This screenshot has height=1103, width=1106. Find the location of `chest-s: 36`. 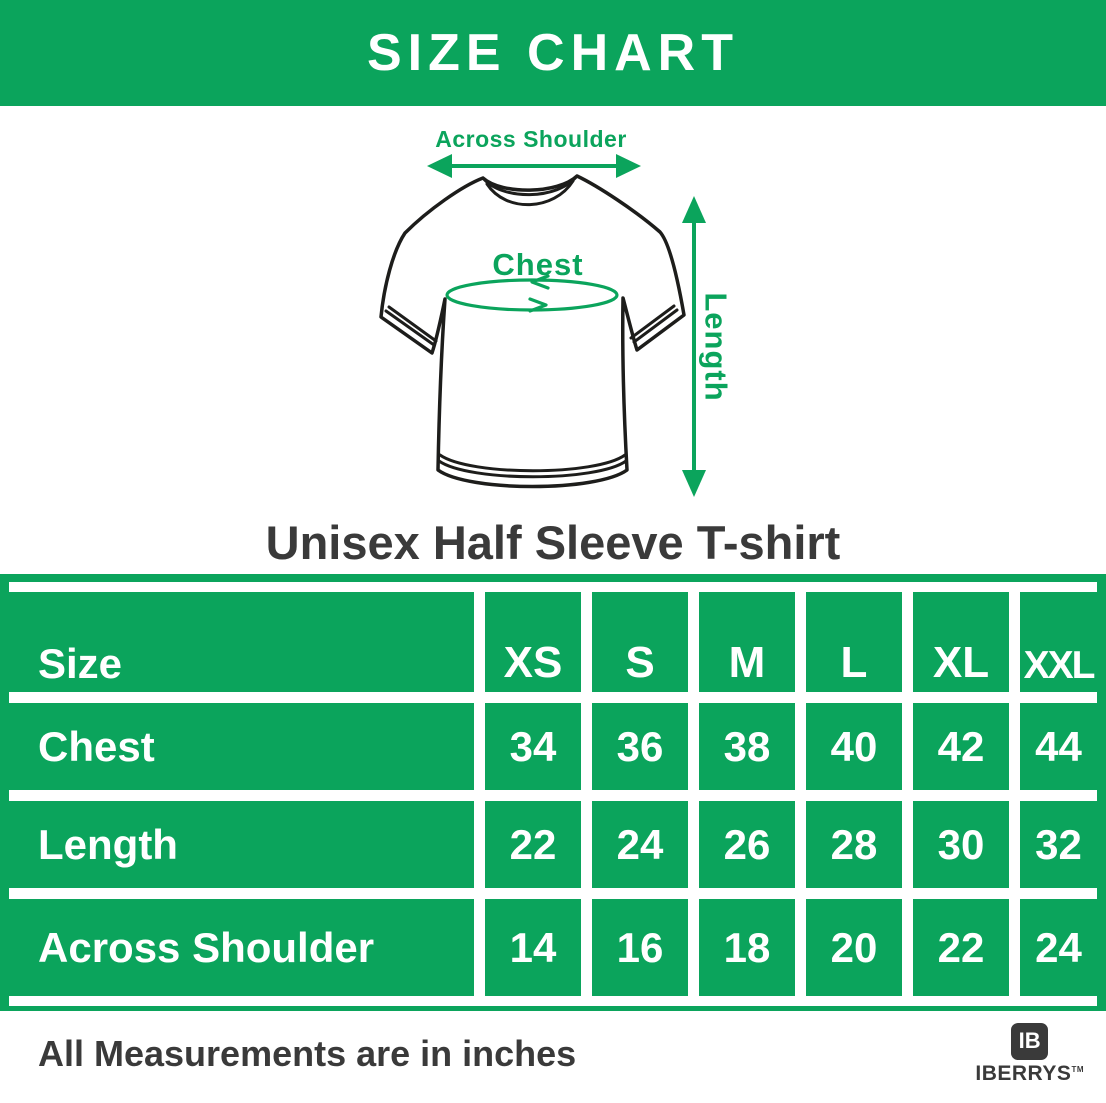

chest-s: 36 is located at coordinates (640, 746).